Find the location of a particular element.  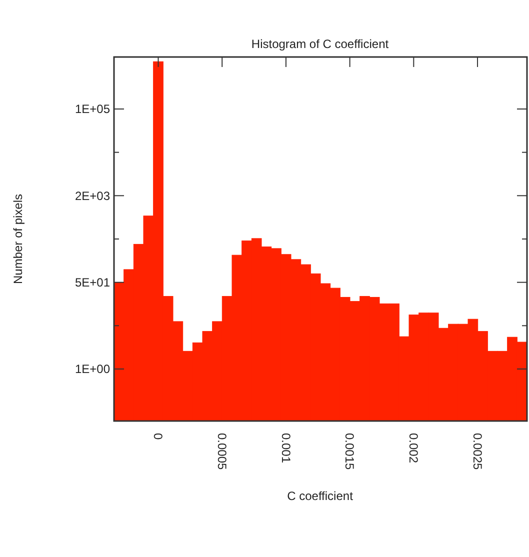

x-tick-label: 0.0005 is located at coordinates (221, 451).